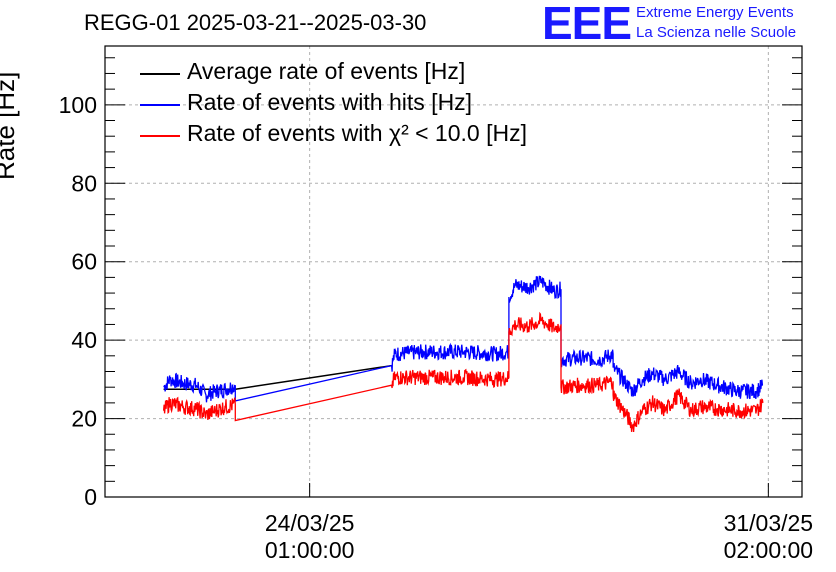 Image resolution: width=836 pixels, height=572 pixels. Describe the element at coordinates (326, 71) in the screenshot. I see `legend-label-average: Average rate of events [Hz]` at that location.